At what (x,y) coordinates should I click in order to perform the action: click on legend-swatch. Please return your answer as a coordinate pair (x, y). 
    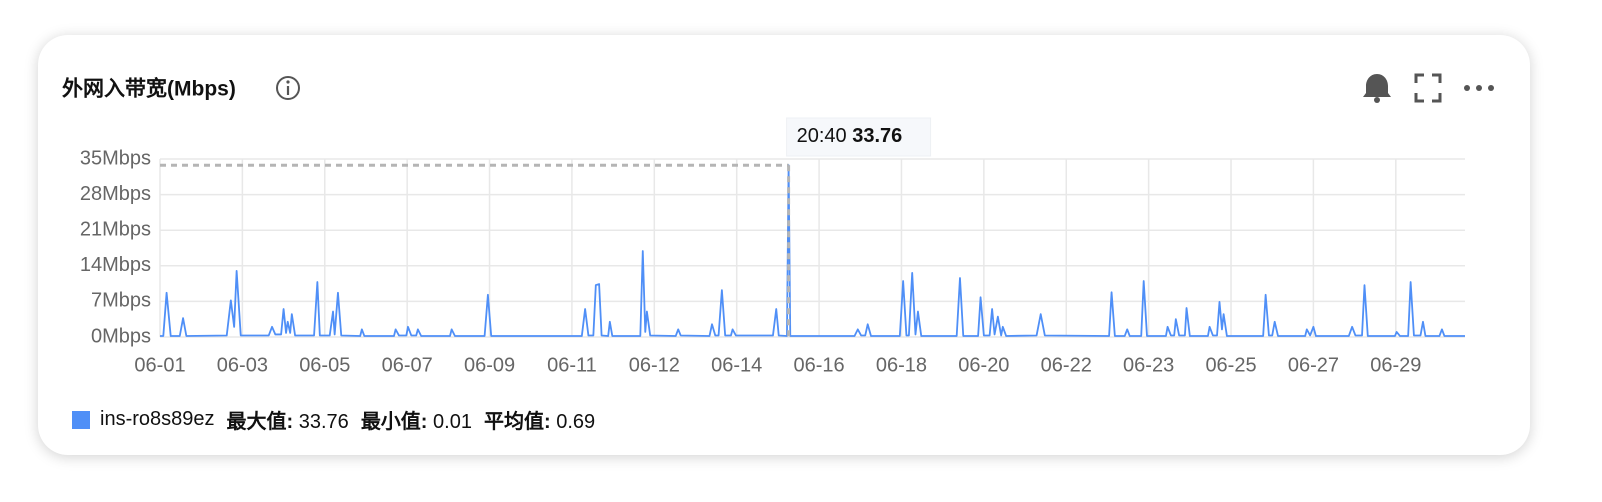
    Looking at the image, I should click on (81, 419).